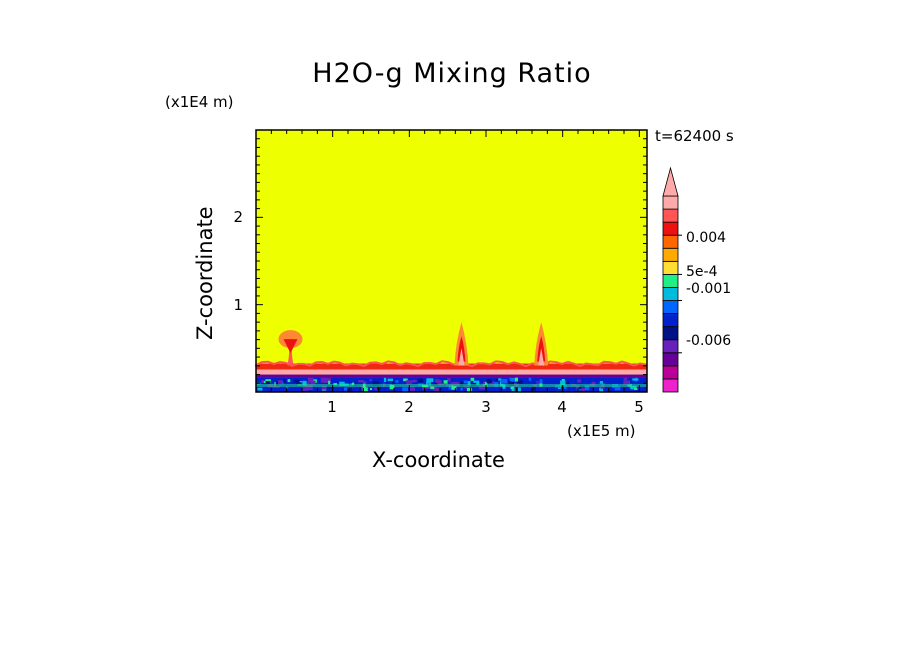 This screenshot has width=904, height=654. I want to click on x-axis-unit: (x1E5 m), so click(601, 431).